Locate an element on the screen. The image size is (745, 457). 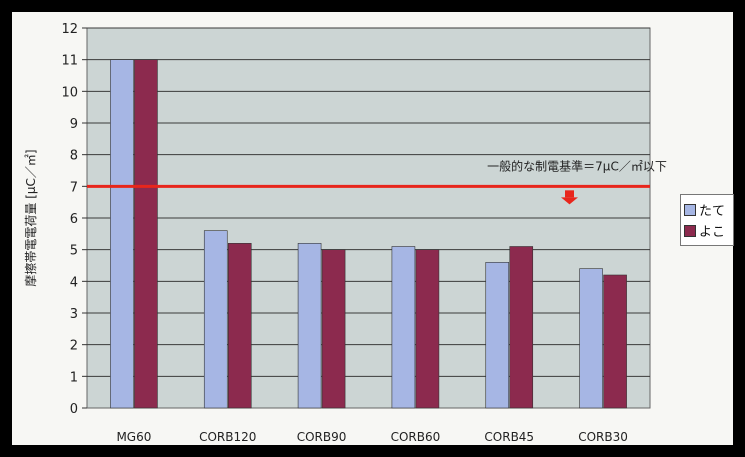
y-axis-label-group: 摩擦帯電電荷量 [μC／㎡] is located at coordinates (30, 217).